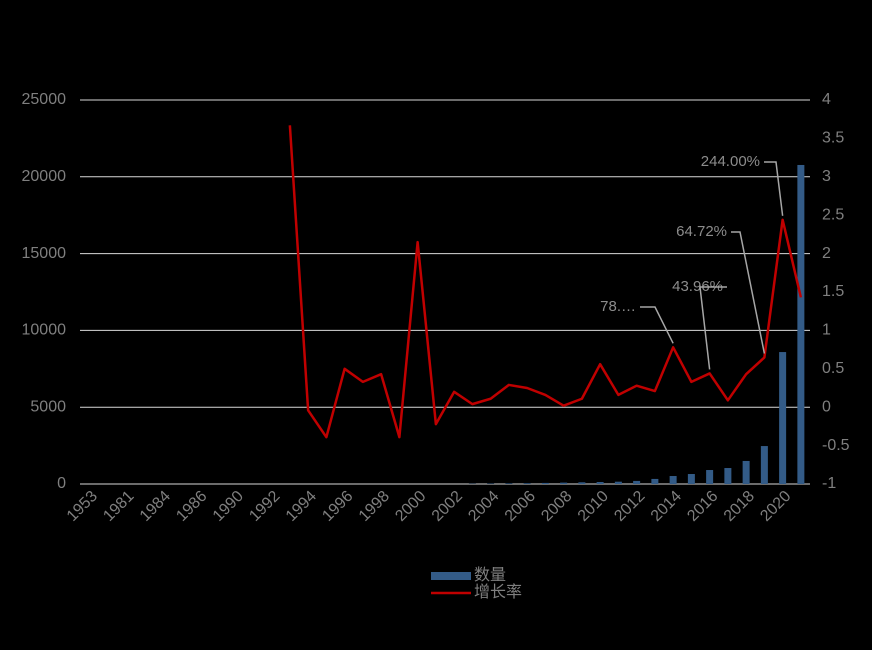 The height and width of the screenshot is (650, 872). What do you see at coordinates (833, 138) in the screenshot?
I see `y2-tick-label: 3.5` at bounding box center [833, 138].